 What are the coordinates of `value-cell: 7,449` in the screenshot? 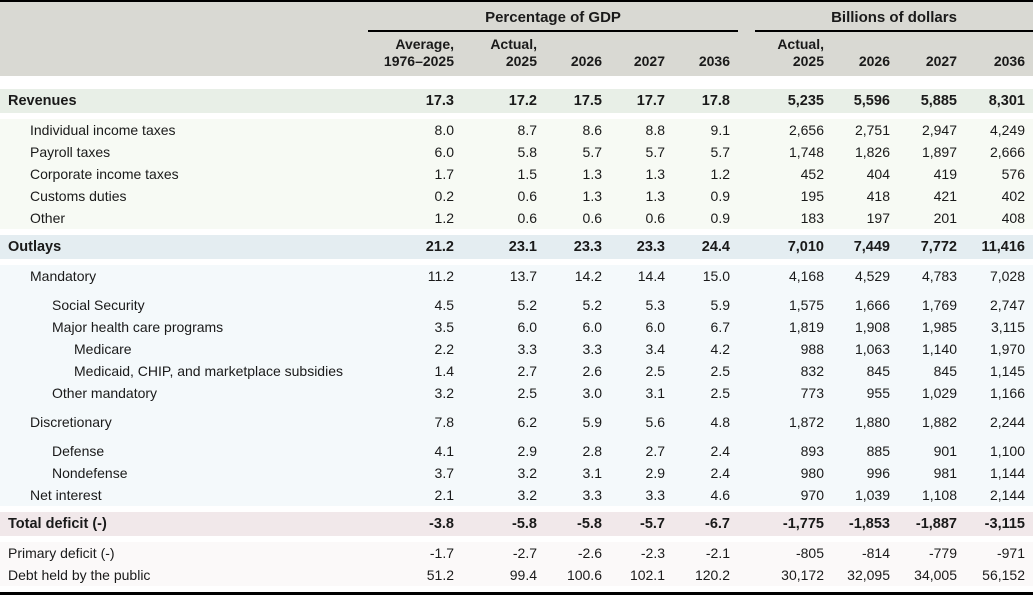 It's located at (871, 247).